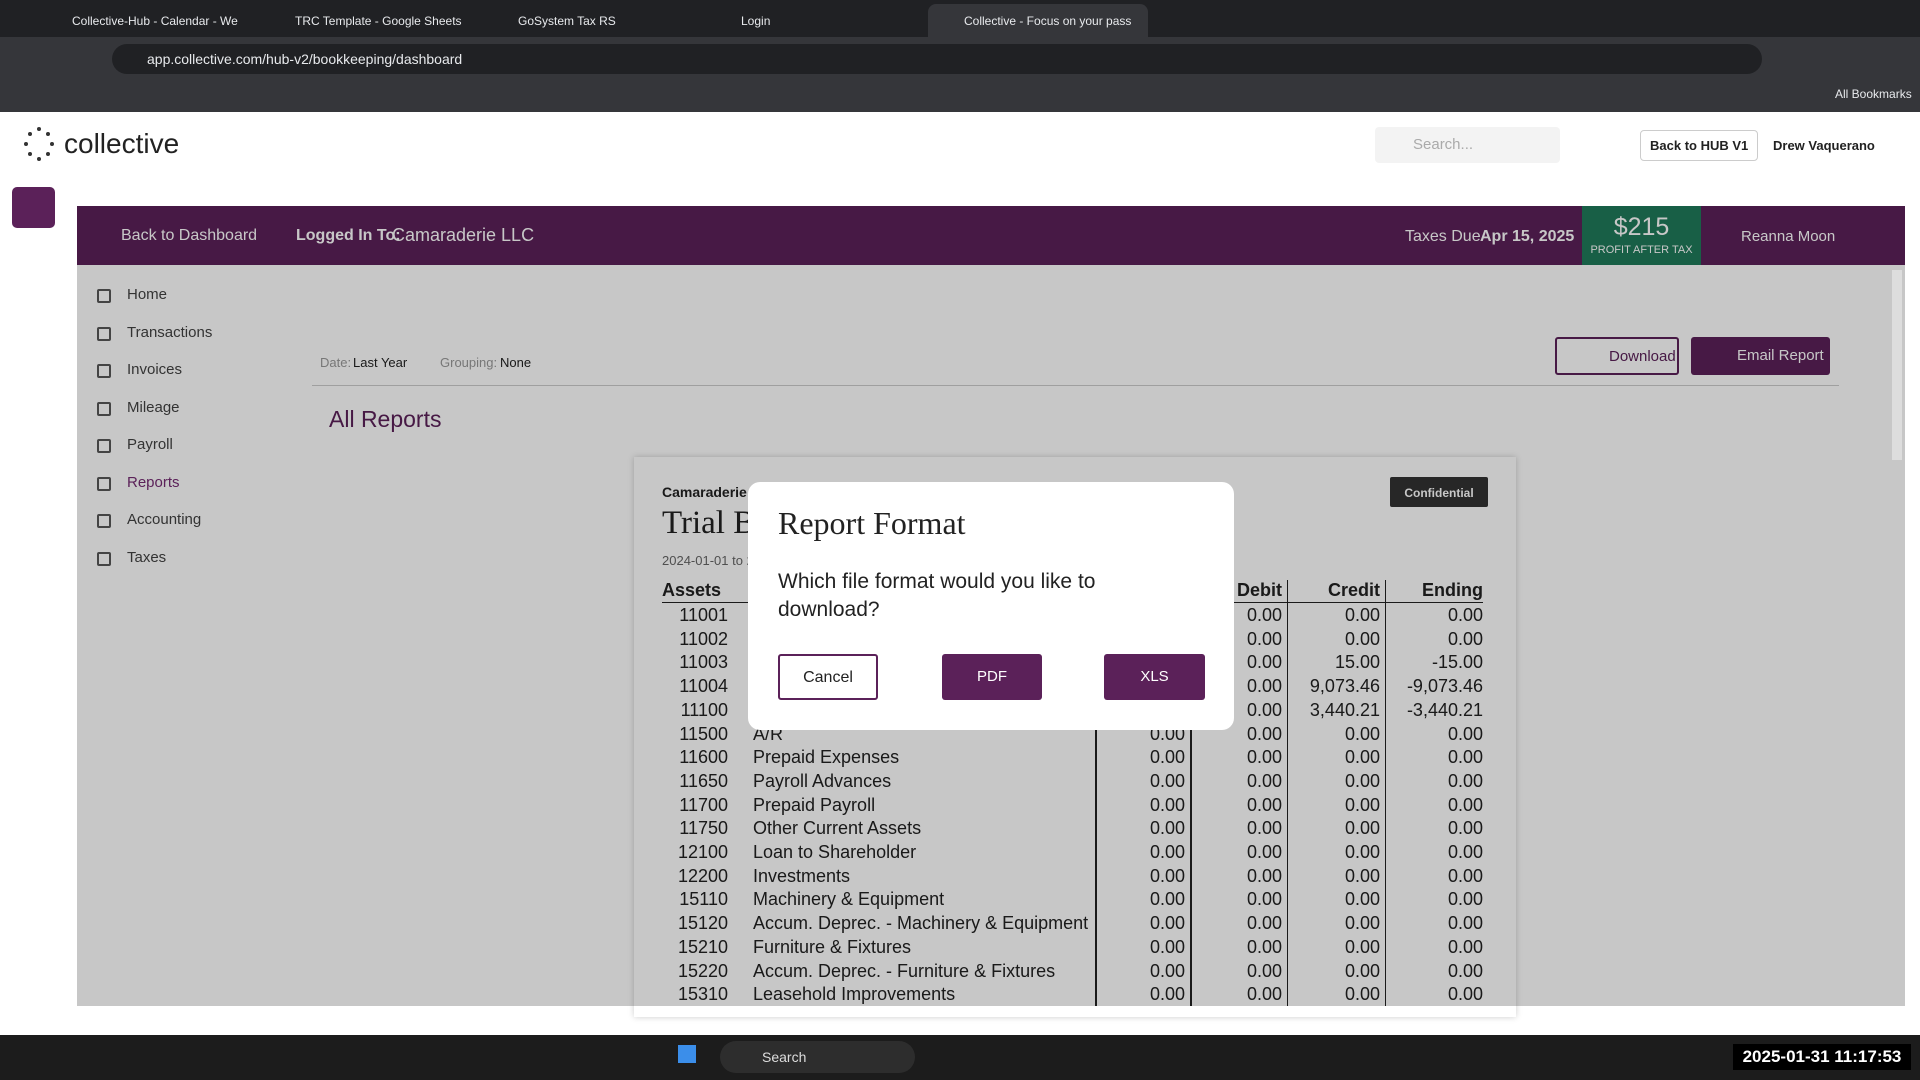 The image size is (1920, 1080). I want to click on email-button: Email Report, so click(1760, 356).